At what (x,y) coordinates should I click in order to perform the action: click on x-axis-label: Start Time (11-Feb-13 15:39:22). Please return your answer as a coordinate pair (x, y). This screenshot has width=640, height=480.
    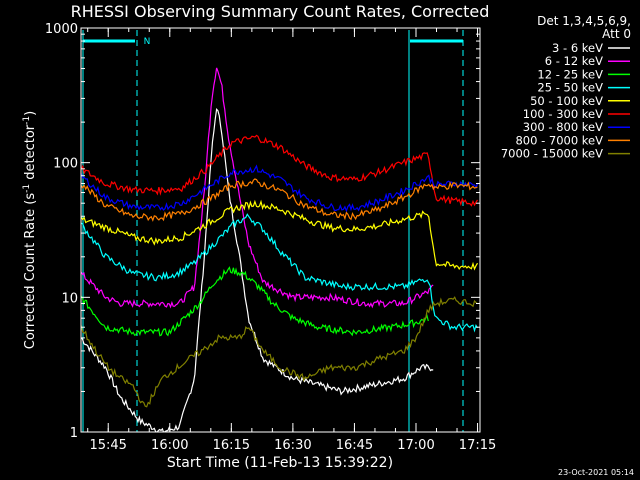
    Looking at the image, I should click on (280, 463).